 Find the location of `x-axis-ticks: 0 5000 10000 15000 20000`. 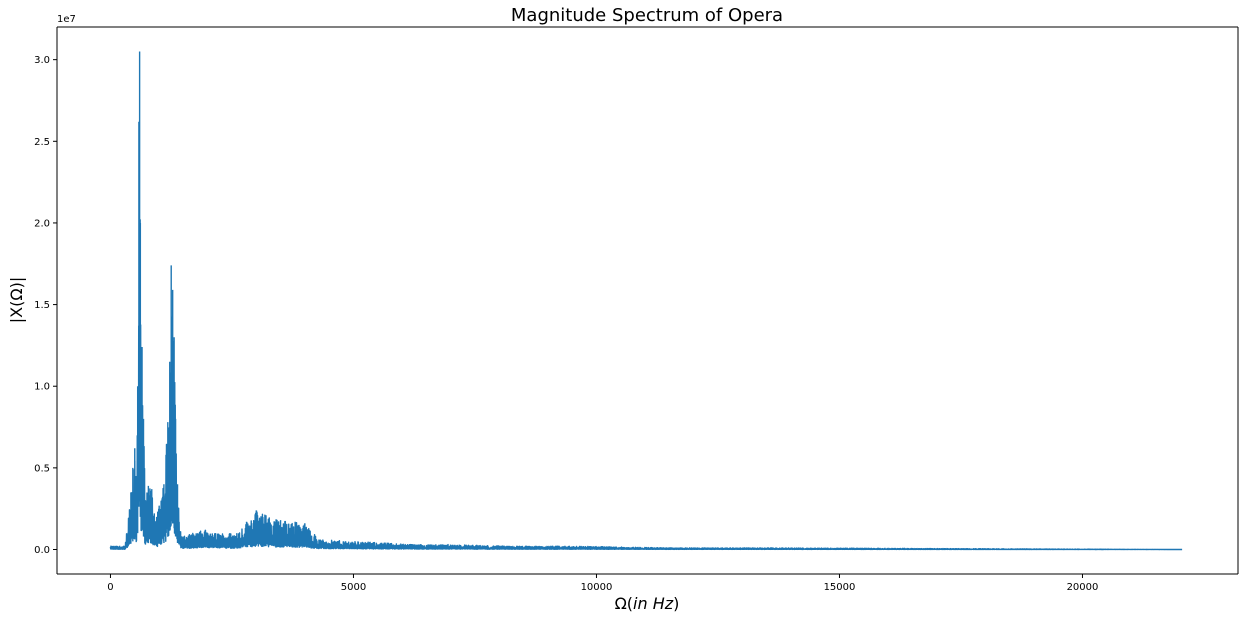

x-axis-ticks: 0 5000 10000 15000 20000 is located at coordinates (602, 583).